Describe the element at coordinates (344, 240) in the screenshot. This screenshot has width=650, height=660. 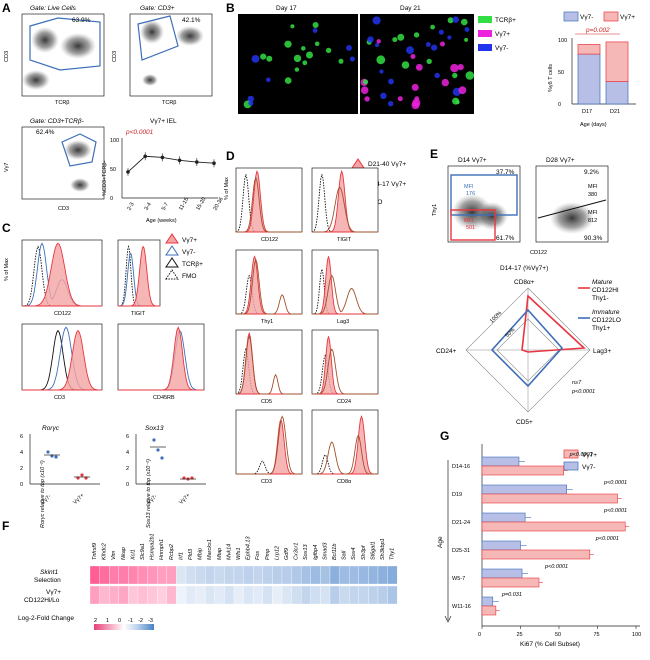
I see `d-hist-tigit-label: TIGIT` at that location.